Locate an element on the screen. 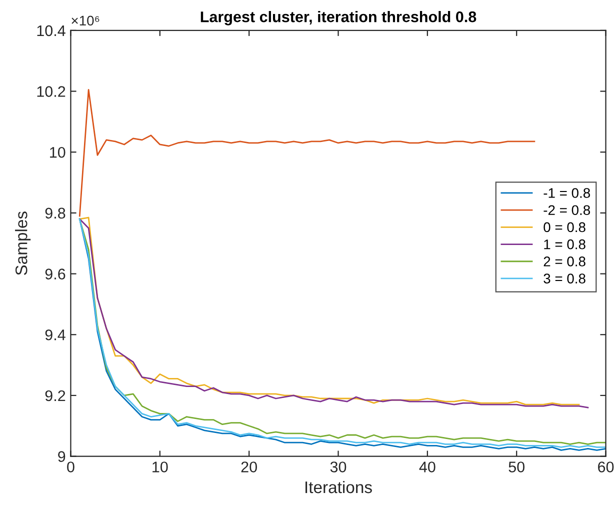 This screenshot has width=615, height=507. x-tick-label: 20 is located at coordinates (249, 467).